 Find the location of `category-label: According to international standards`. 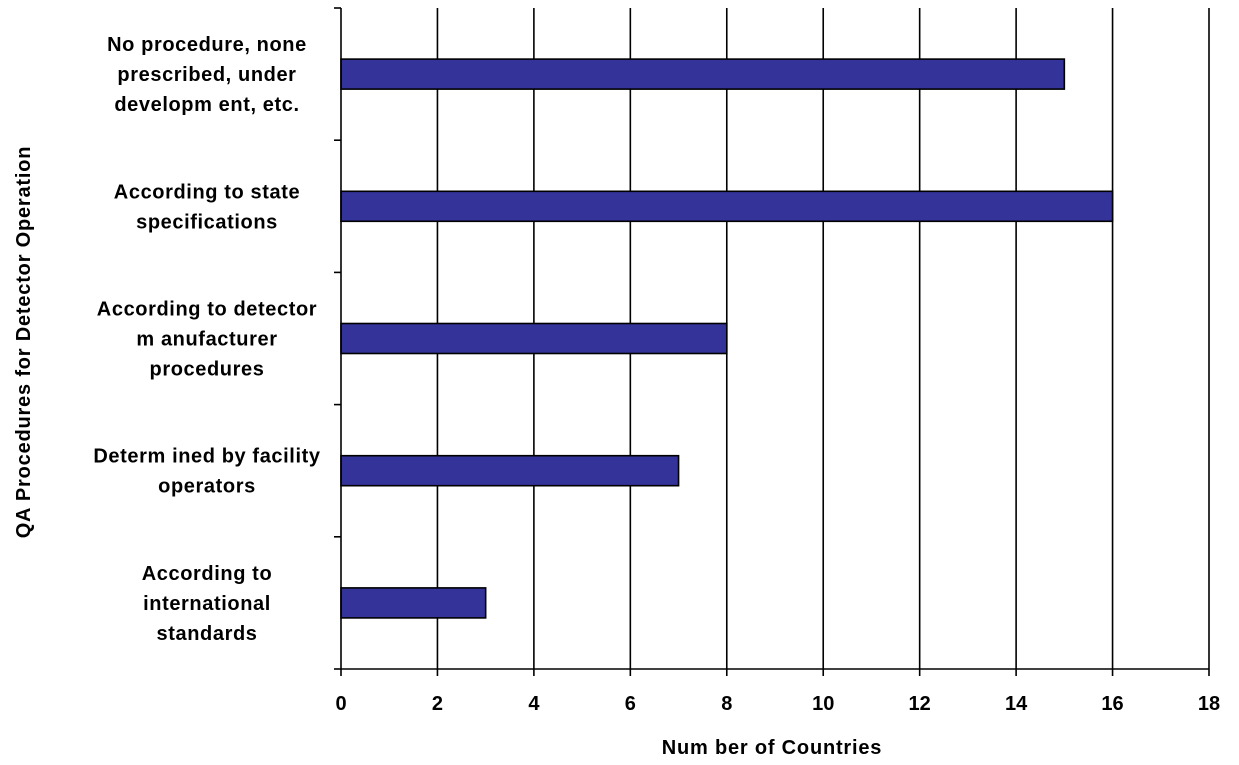

category-label: According to international standards is located at coordinates (207, 604).